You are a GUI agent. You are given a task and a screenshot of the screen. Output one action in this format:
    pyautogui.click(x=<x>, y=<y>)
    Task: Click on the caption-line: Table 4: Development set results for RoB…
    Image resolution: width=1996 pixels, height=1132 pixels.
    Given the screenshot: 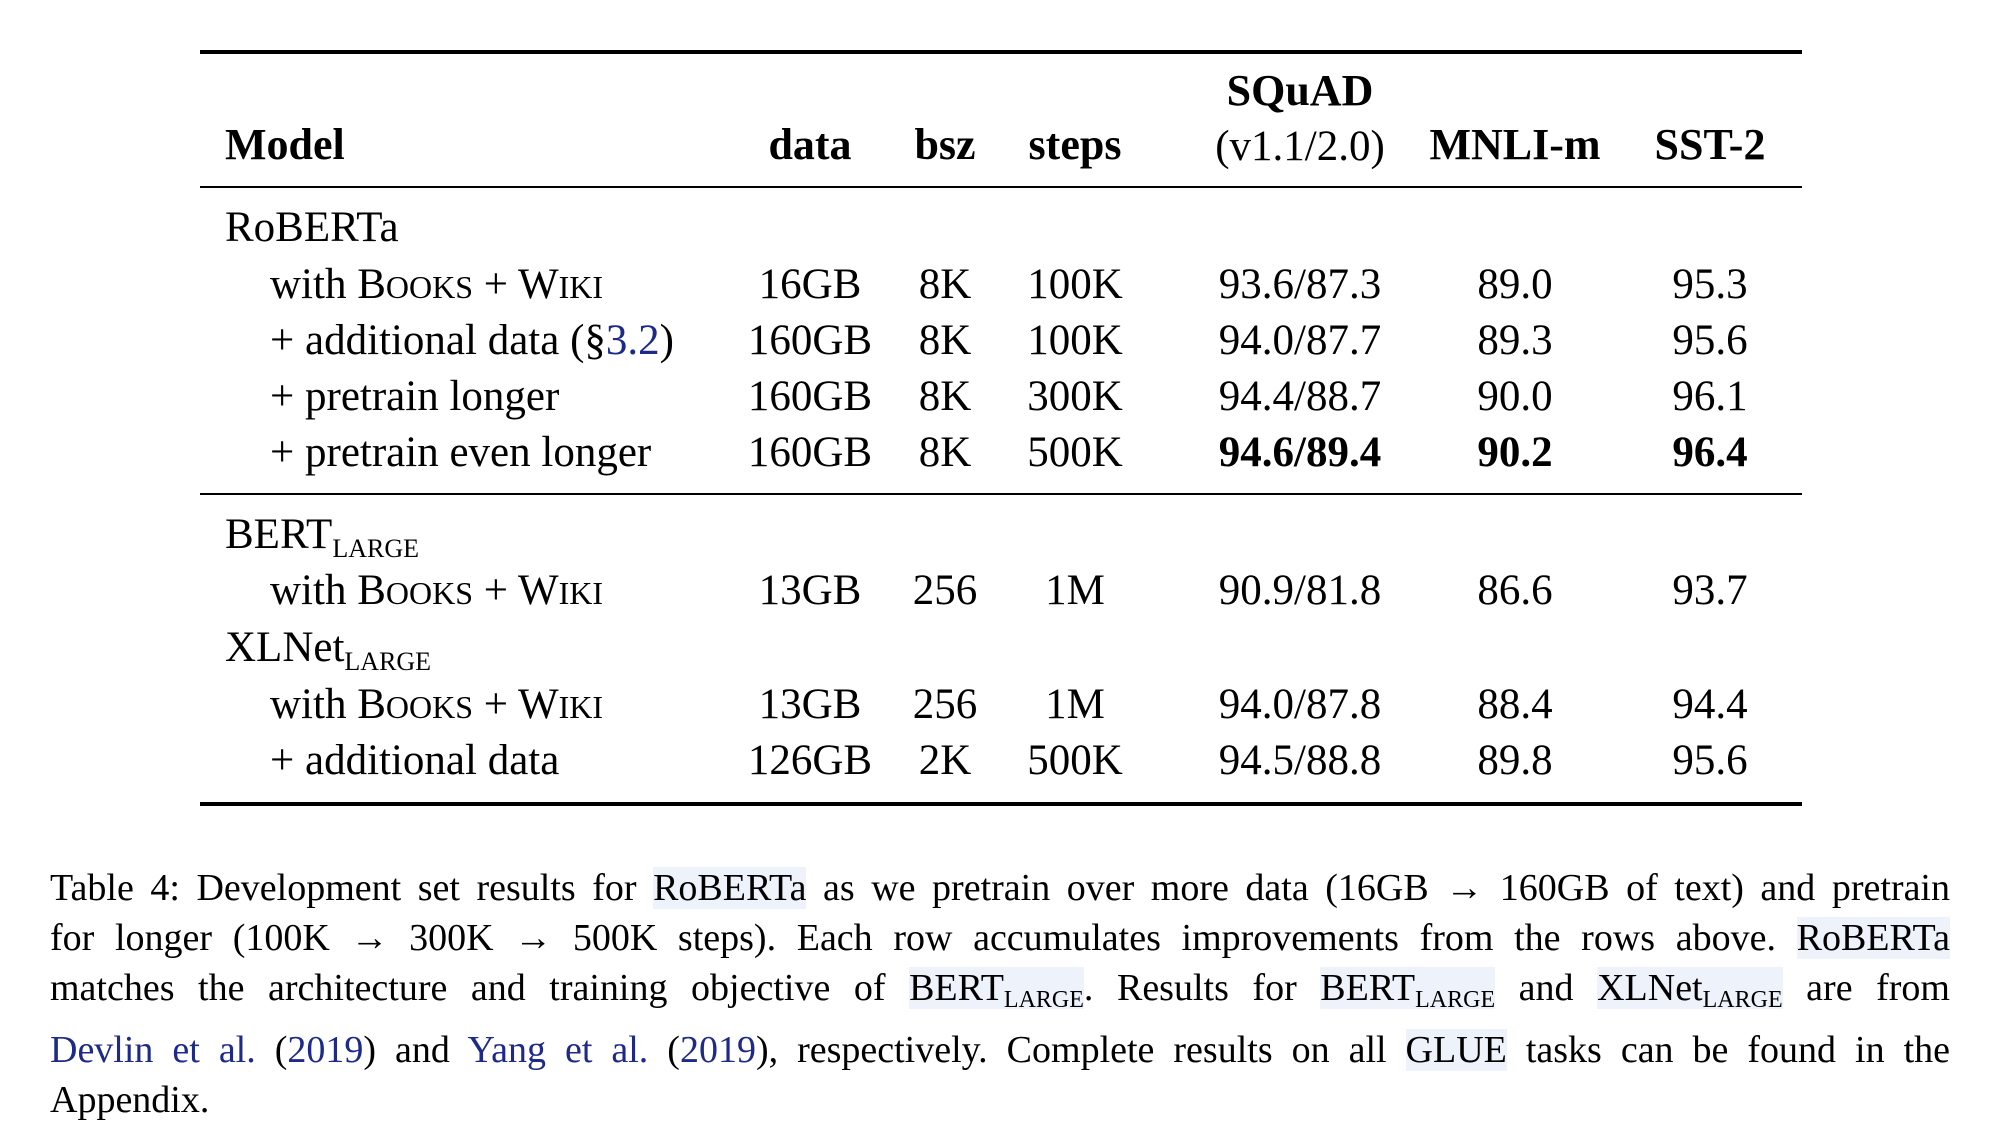 What is the action you would take?
    pyautogui.click(x=1000, y=888)
    